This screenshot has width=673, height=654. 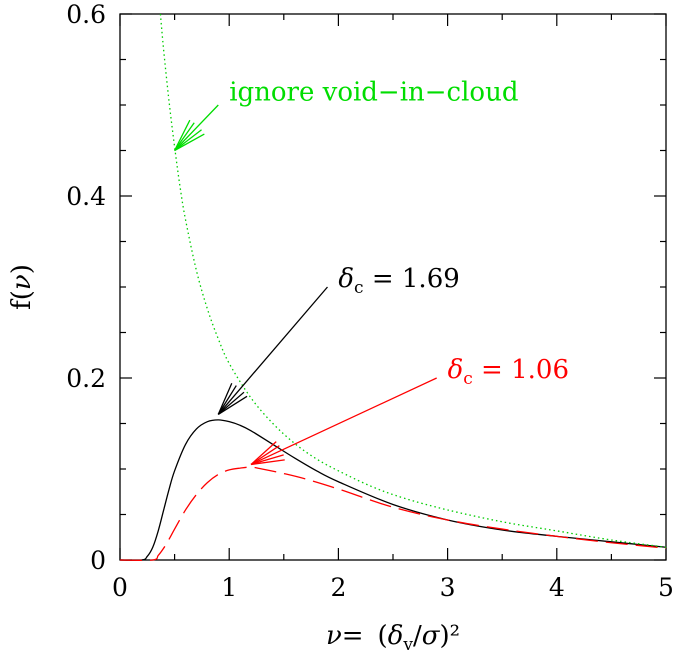 What do you see at coordinates (86, 14) in the screenshot?
I see `y-tick-label: 0.6` at bounding box center [86, 14].